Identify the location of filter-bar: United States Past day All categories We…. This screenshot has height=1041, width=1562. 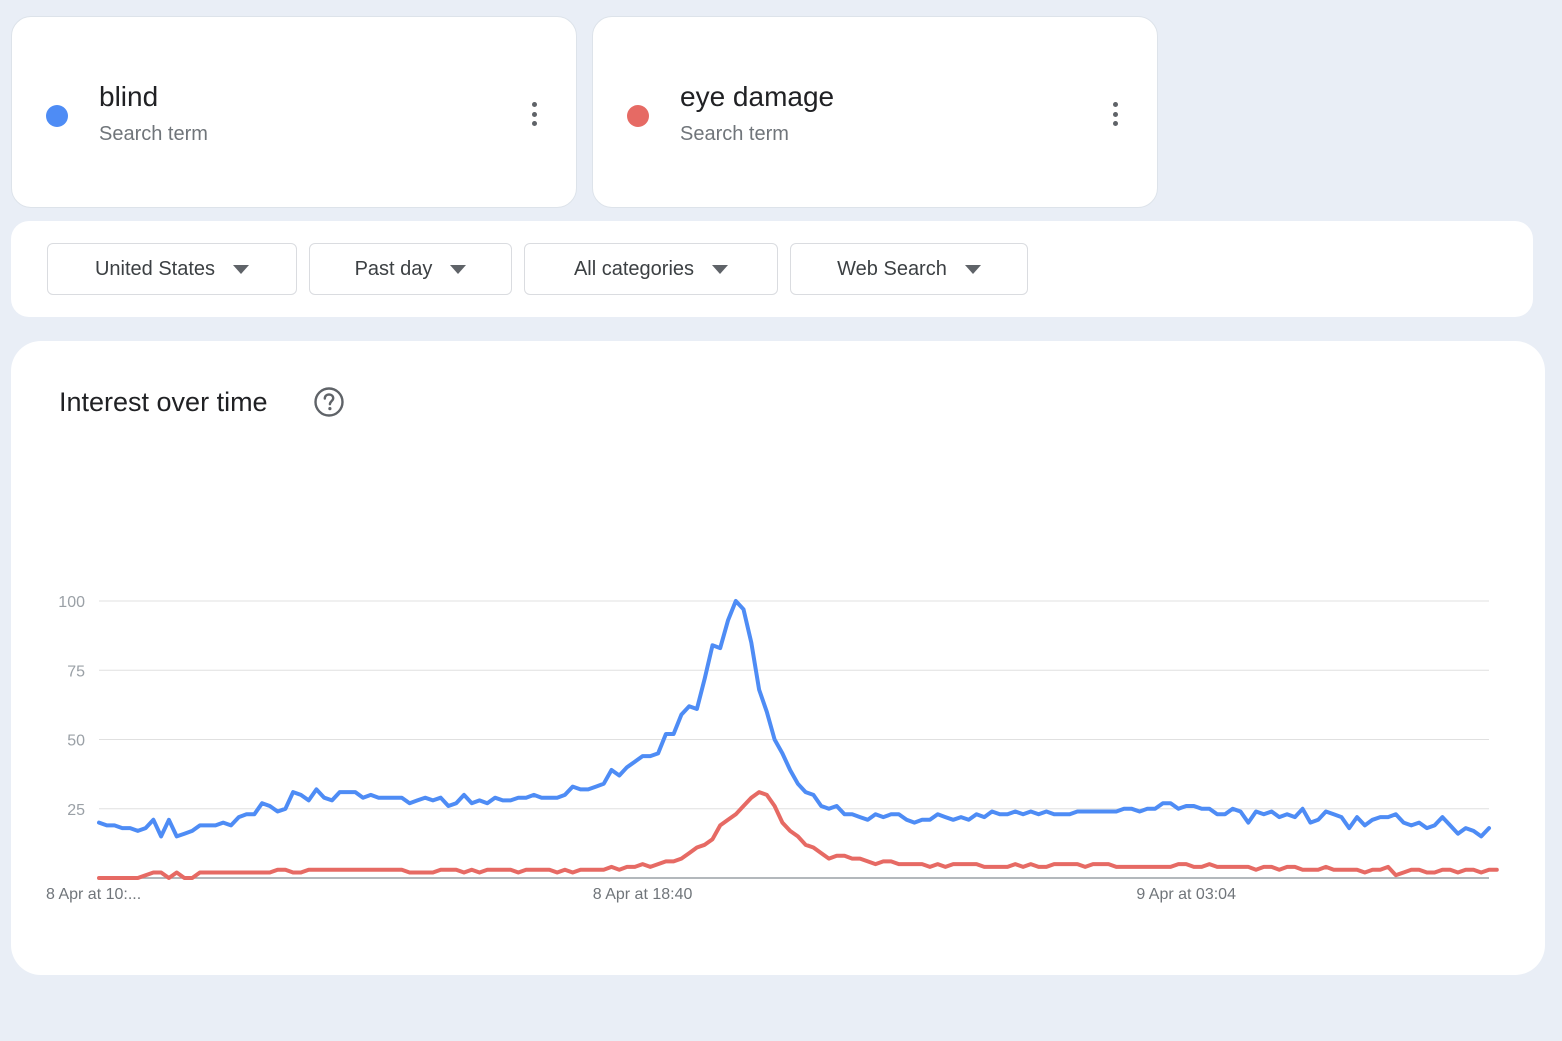
(772, 269).